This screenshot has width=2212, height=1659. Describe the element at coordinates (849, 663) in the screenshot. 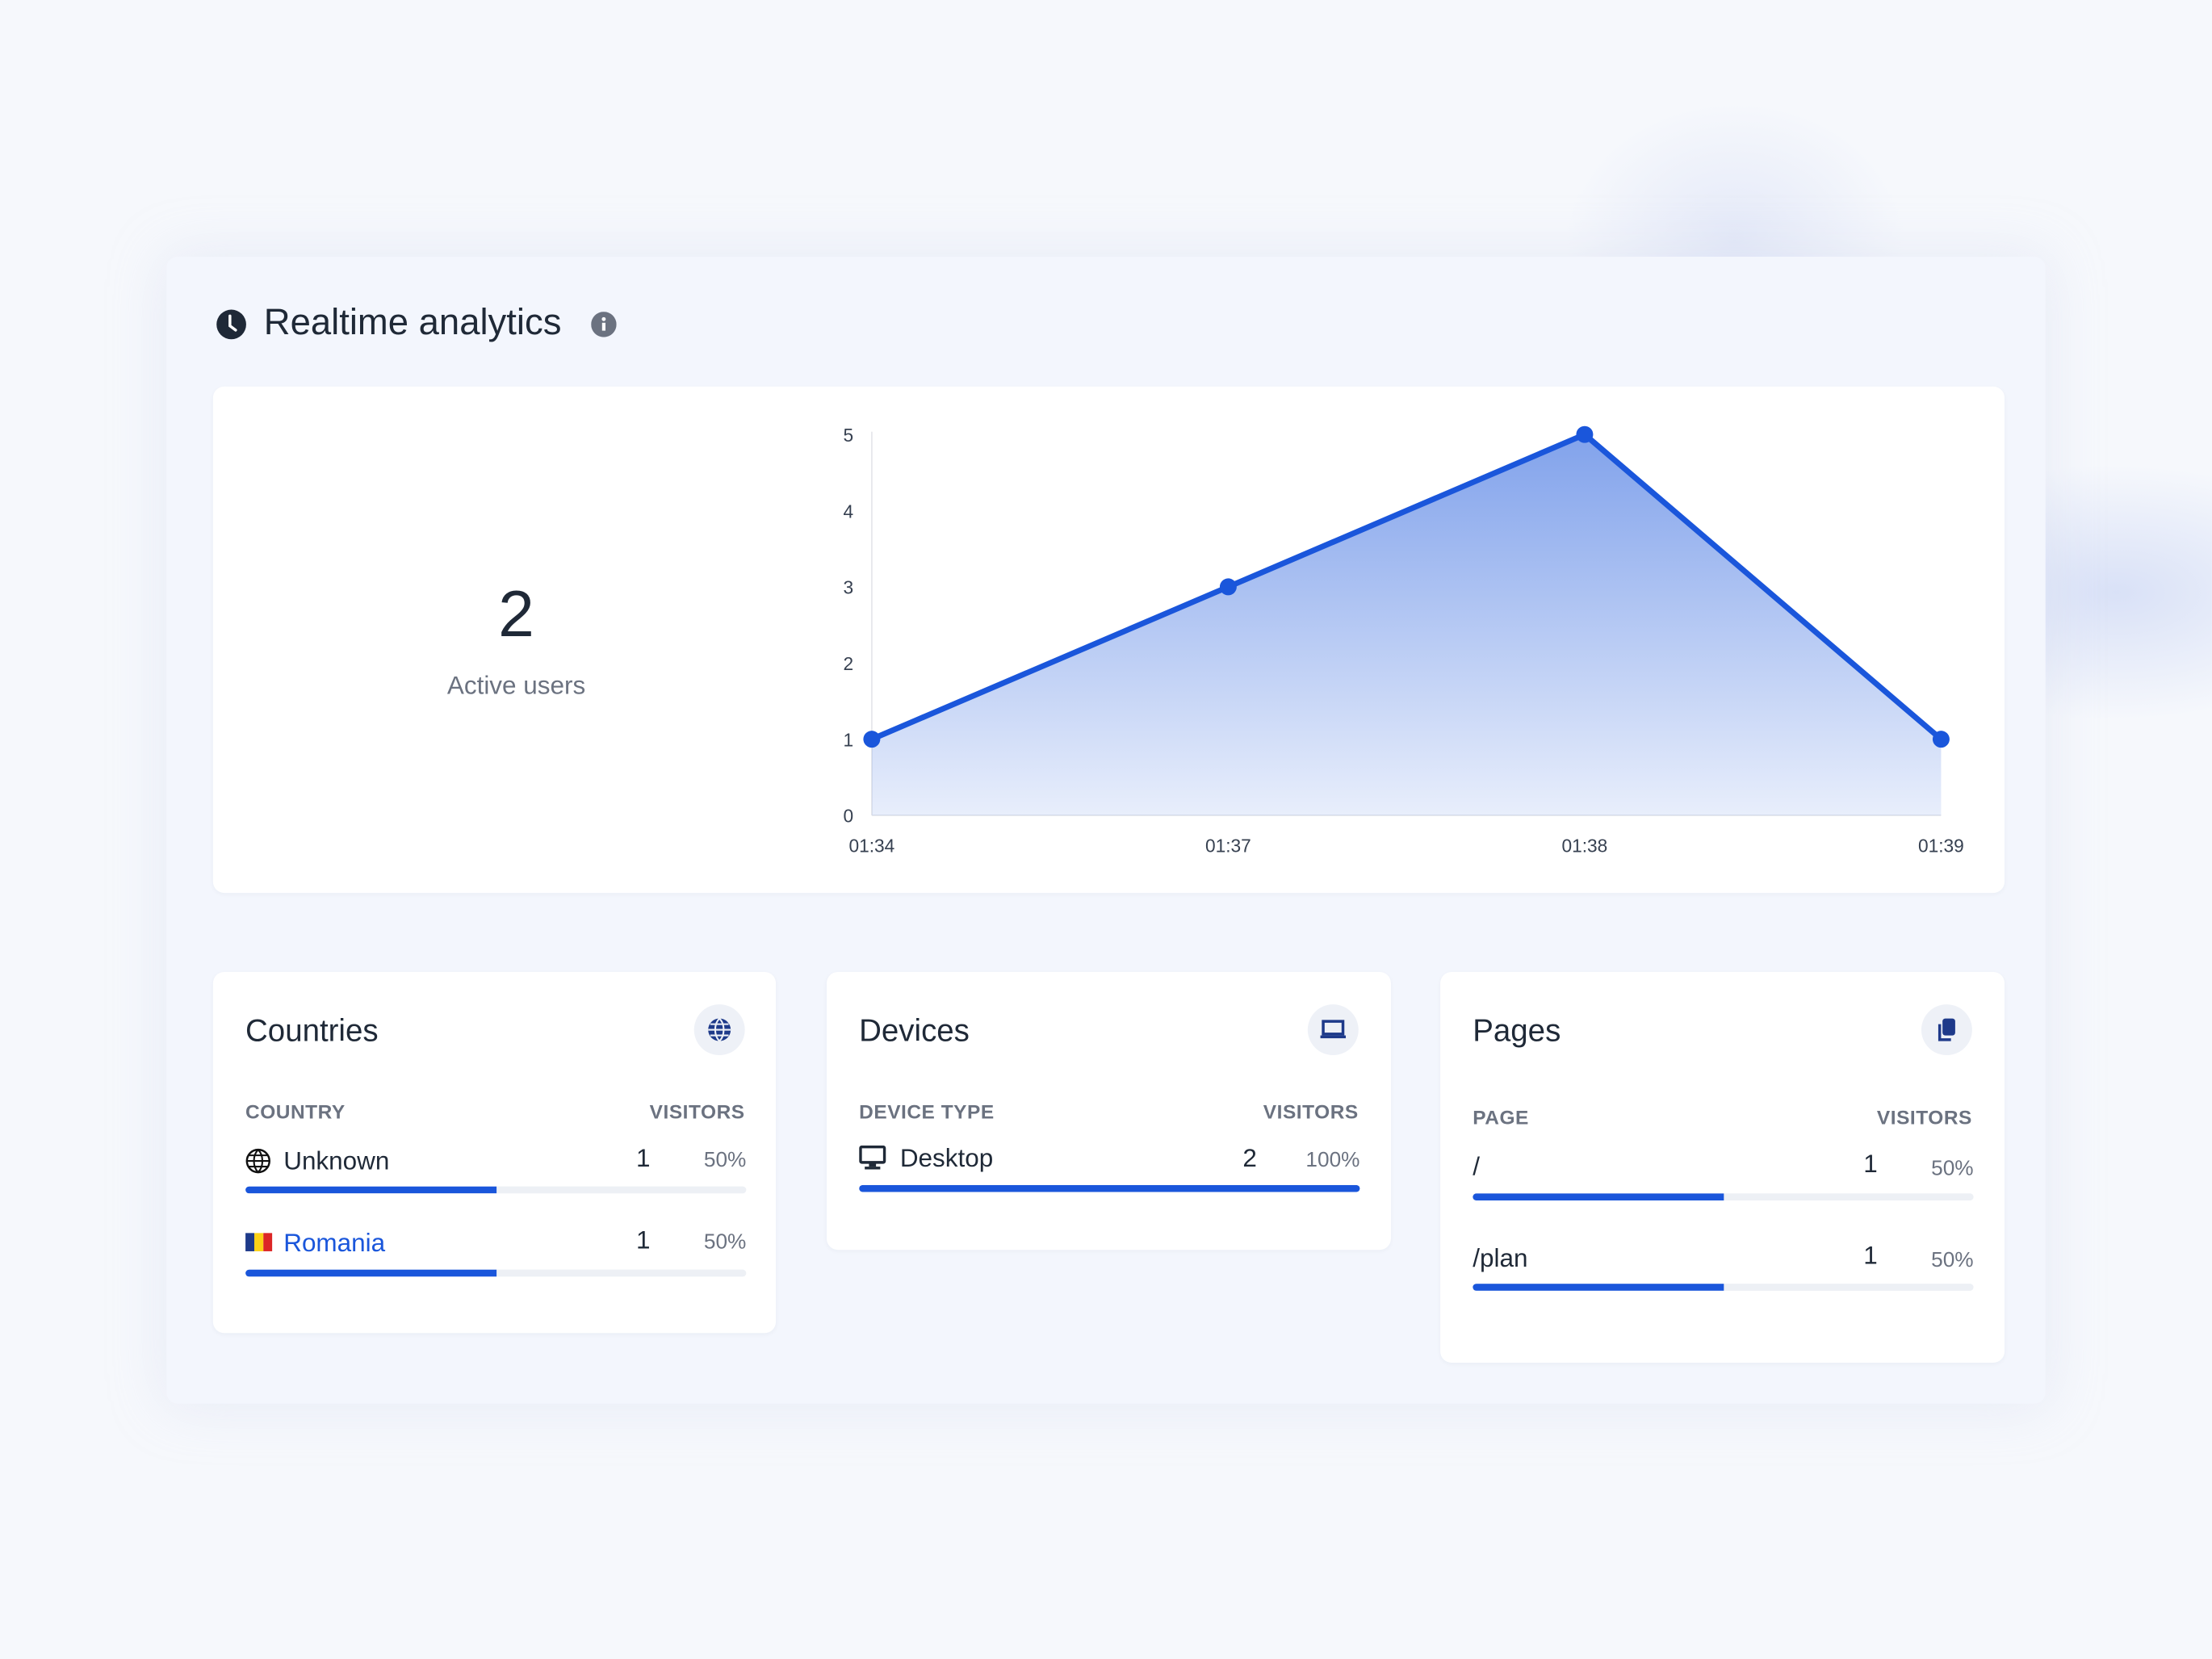

I see `y-tick-label: 2` at that location.